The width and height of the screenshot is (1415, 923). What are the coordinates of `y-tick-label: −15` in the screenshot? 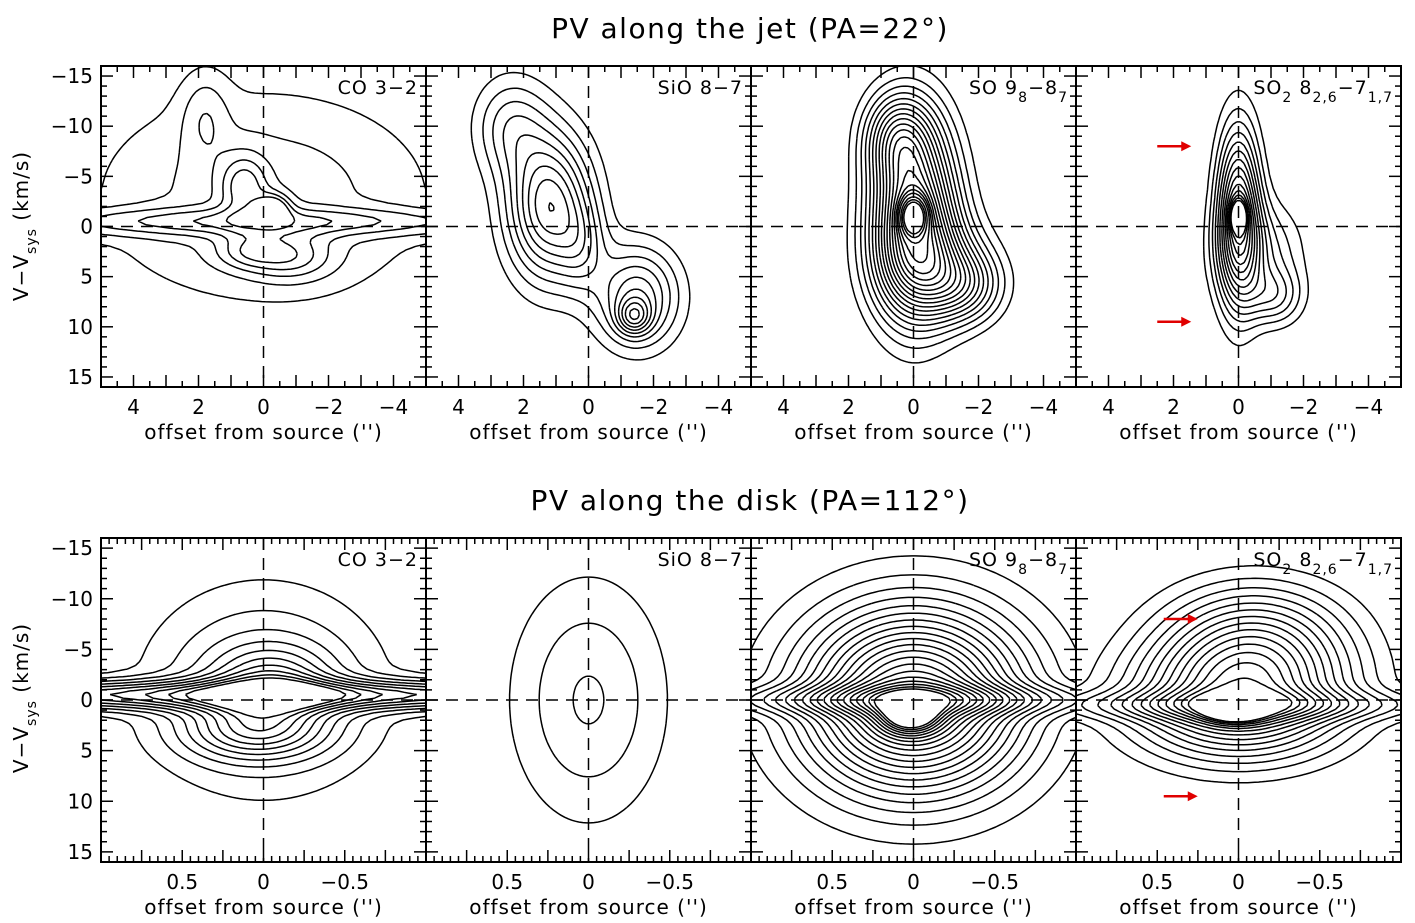 It's located at (72, 548).